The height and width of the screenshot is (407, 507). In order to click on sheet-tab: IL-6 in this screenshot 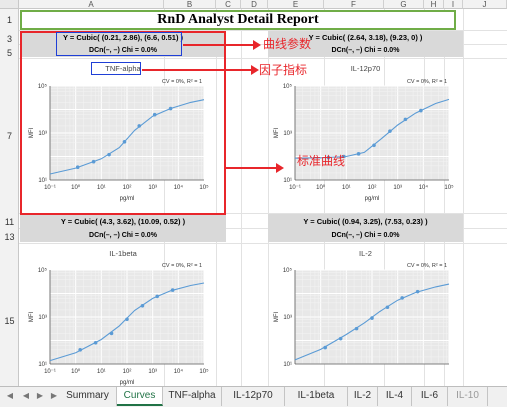, I will do `click(430, 396)`.